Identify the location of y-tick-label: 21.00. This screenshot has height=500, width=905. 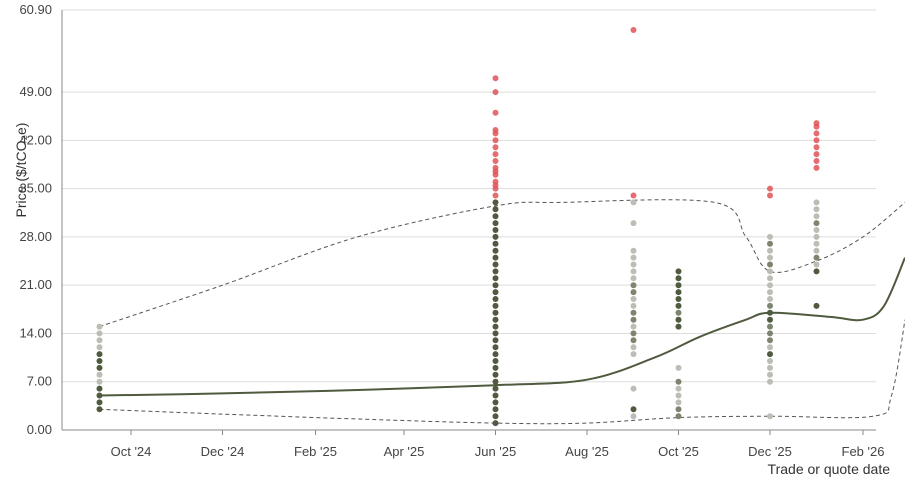
(35, 284).